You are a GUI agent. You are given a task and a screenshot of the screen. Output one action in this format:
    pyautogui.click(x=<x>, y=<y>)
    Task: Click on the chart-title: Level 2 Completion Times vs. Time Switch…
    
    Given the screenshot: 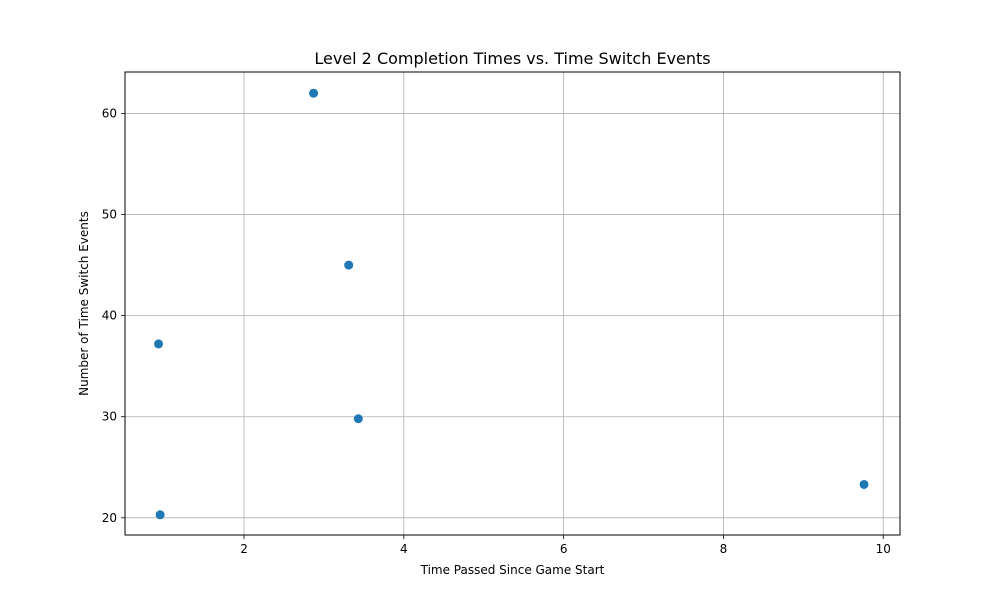 What is the action you would take?
    pyautogui.click(x=512, y=58)
    